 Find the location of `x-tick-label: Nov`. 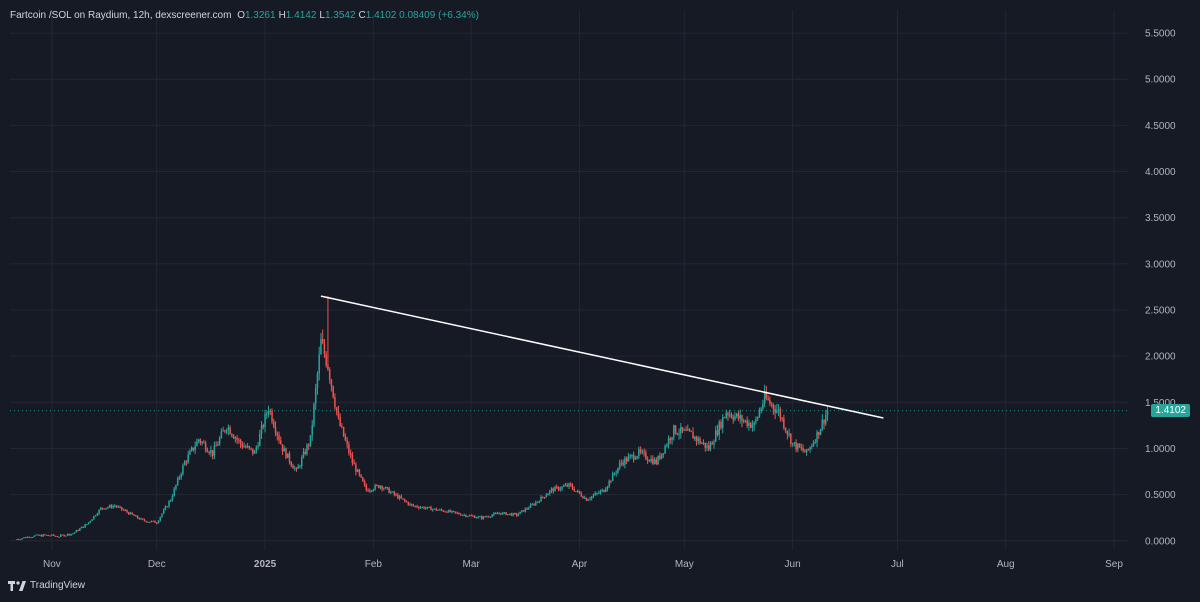

x-tick-label: Nov is located at coordinates (52, 564).